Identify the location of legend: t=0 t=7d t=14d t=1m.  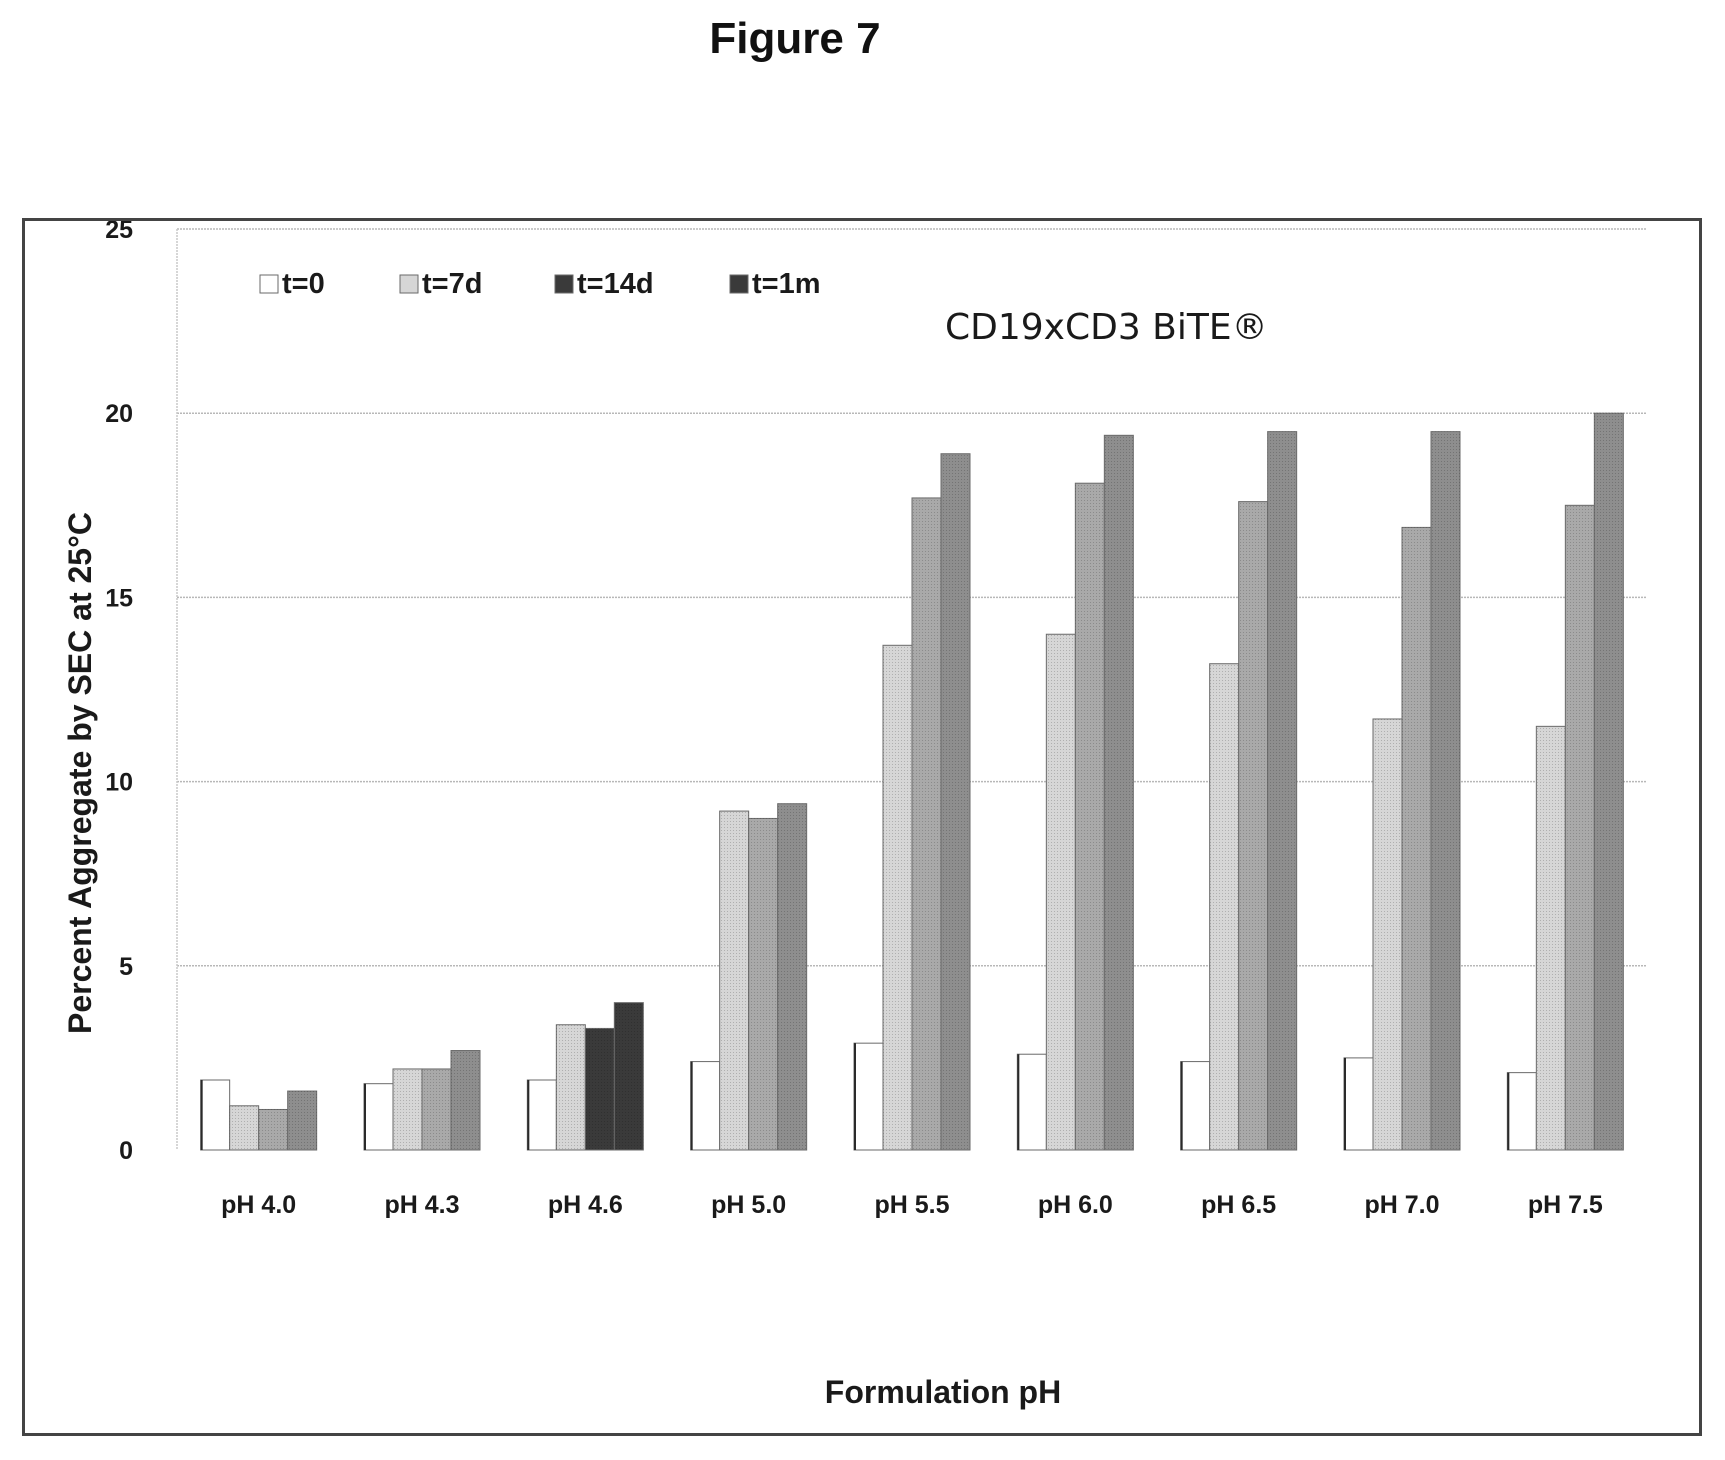
(540, 284).